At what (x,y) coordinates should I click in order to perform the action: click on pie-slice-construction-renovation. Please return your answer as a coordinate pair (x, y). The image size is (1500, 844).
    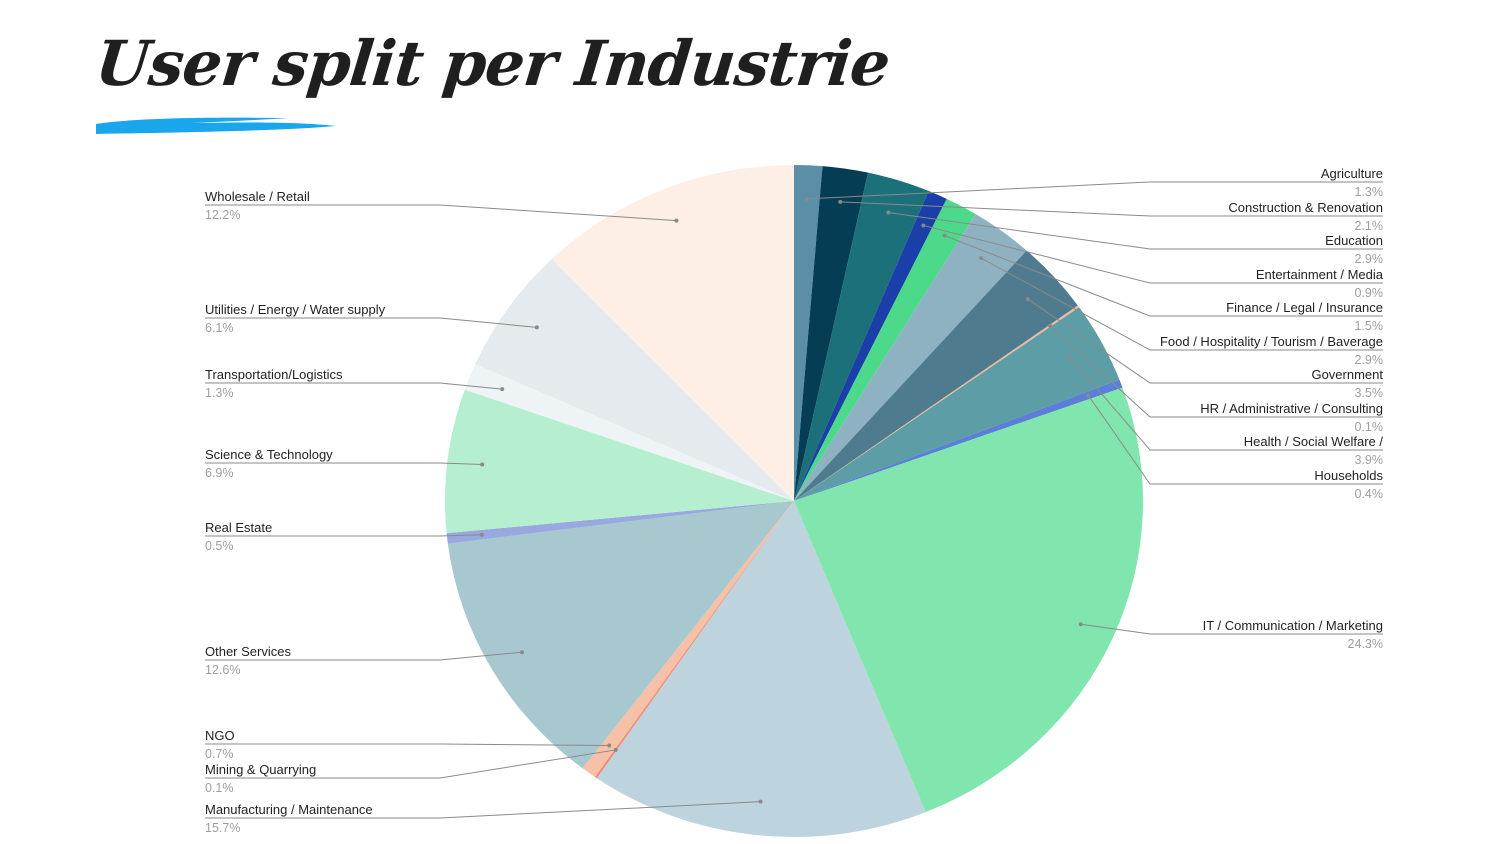
    Looking at the image, I should click on (831, 333).